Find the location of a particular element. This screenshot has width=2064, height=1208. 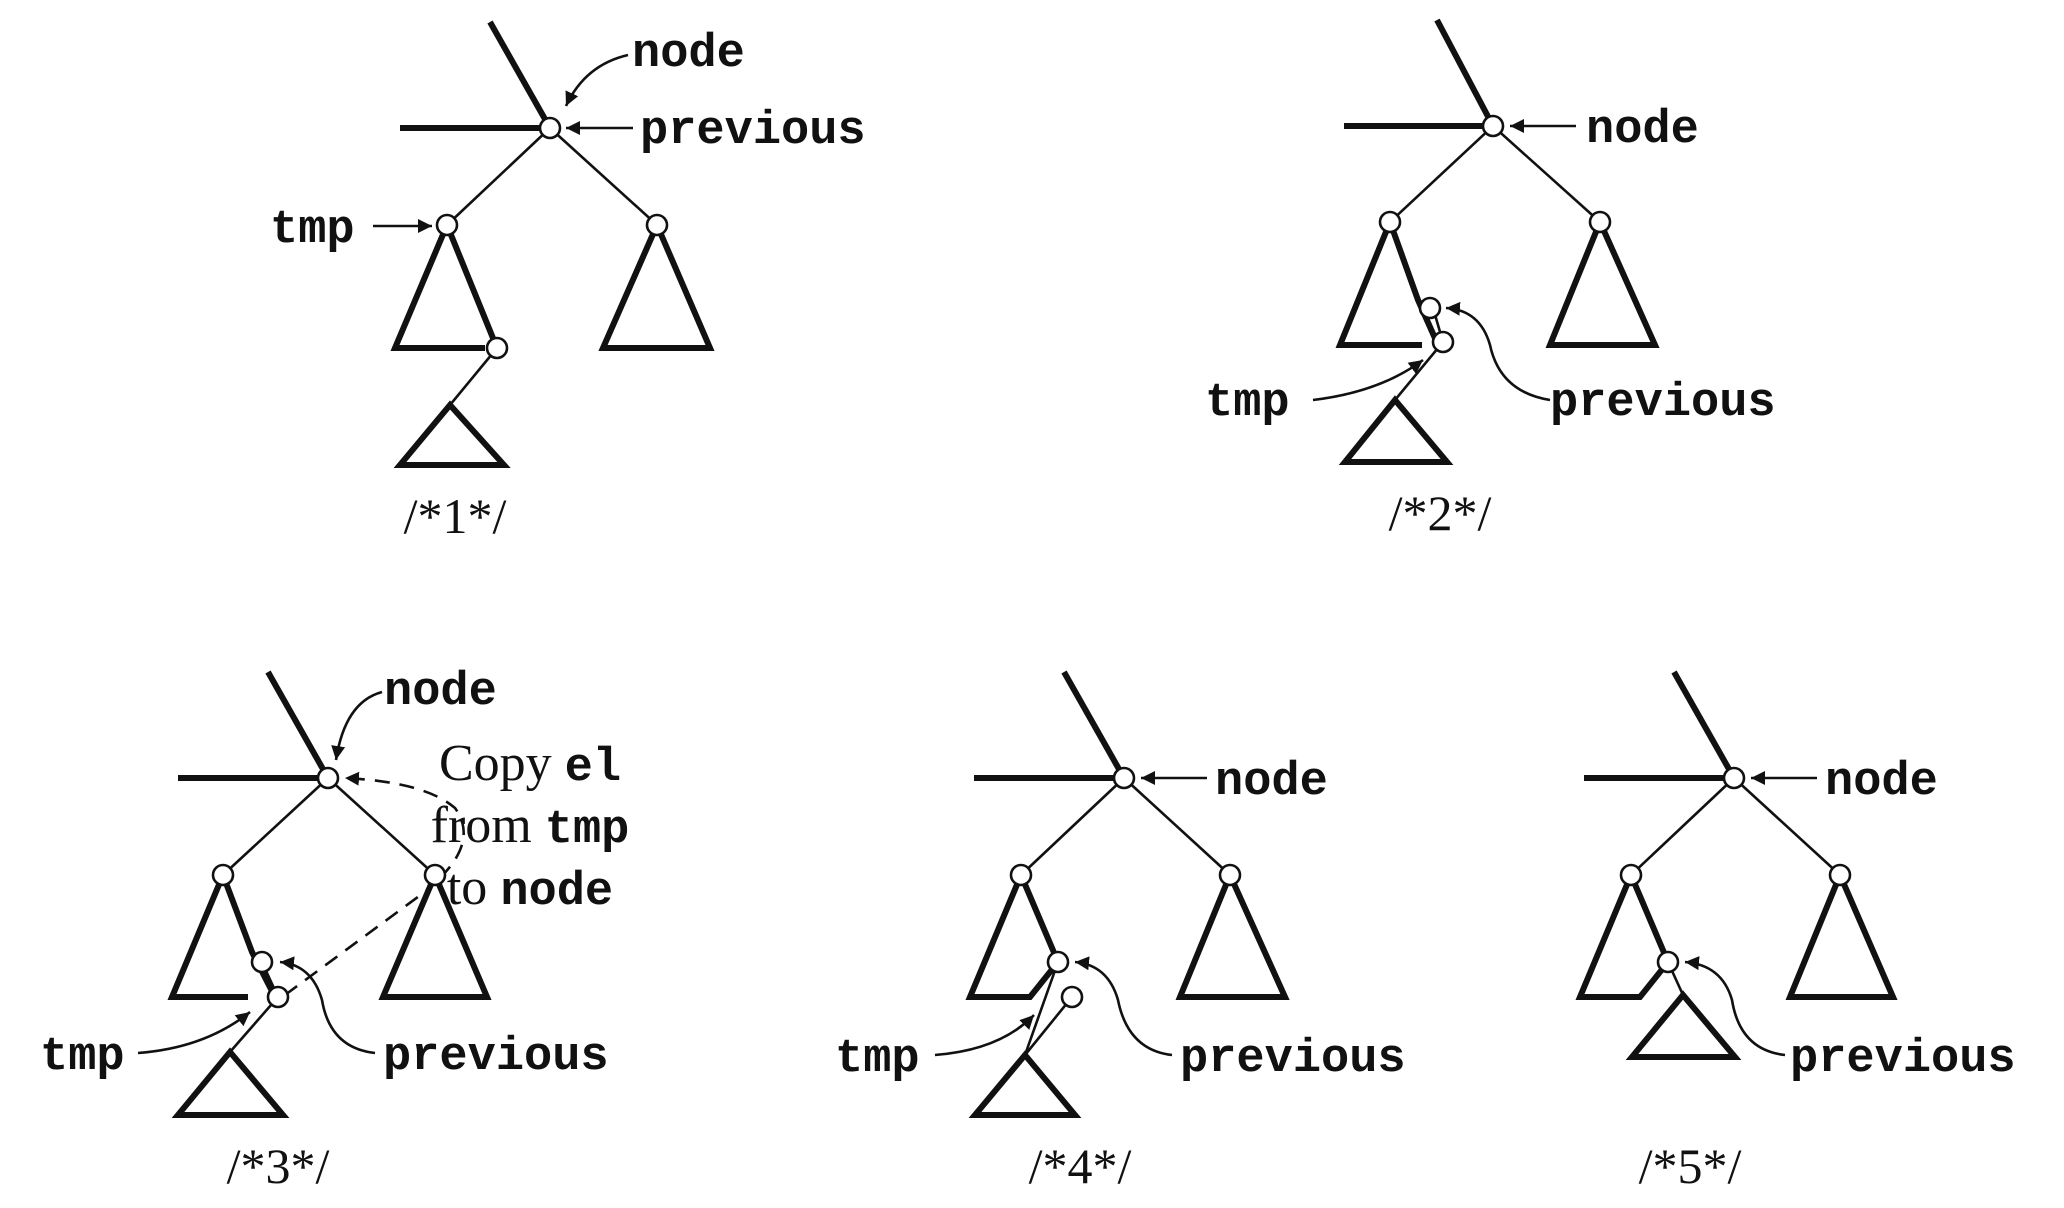

panel-5: node previous /*5*/ is located at coordinates (1795, 932).